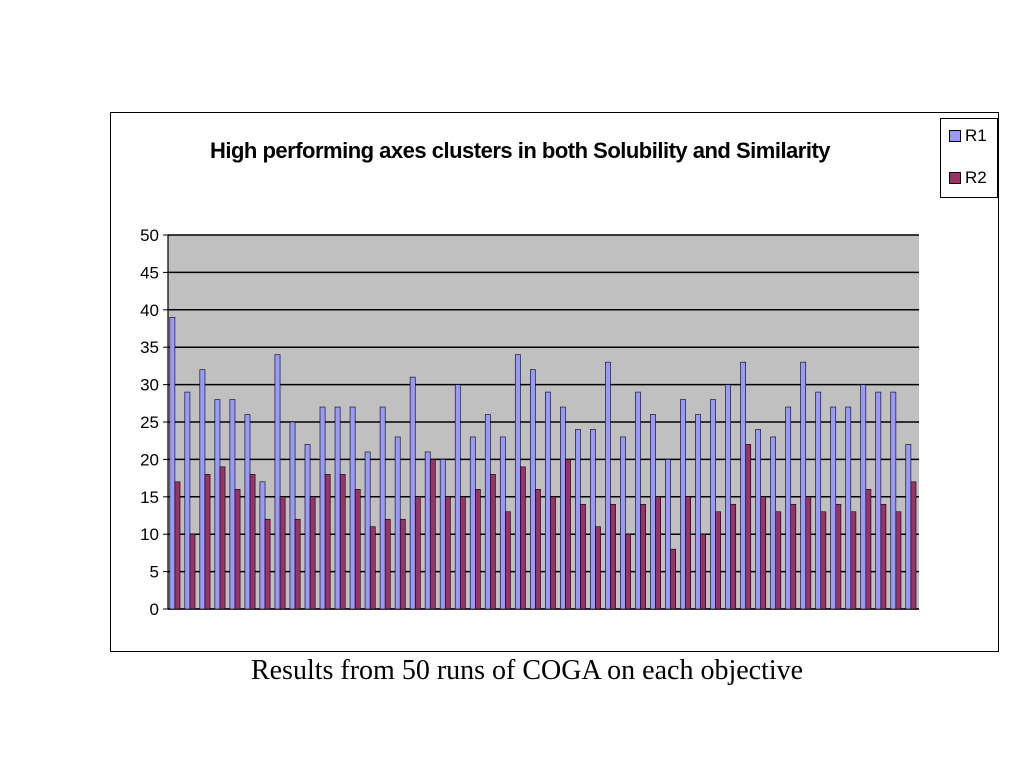 The height and width of the screenshot is (768, 1024). Describe the element at coordinates (149, 310) in the screenshot. I see `y-tick-label: 40` at that location.